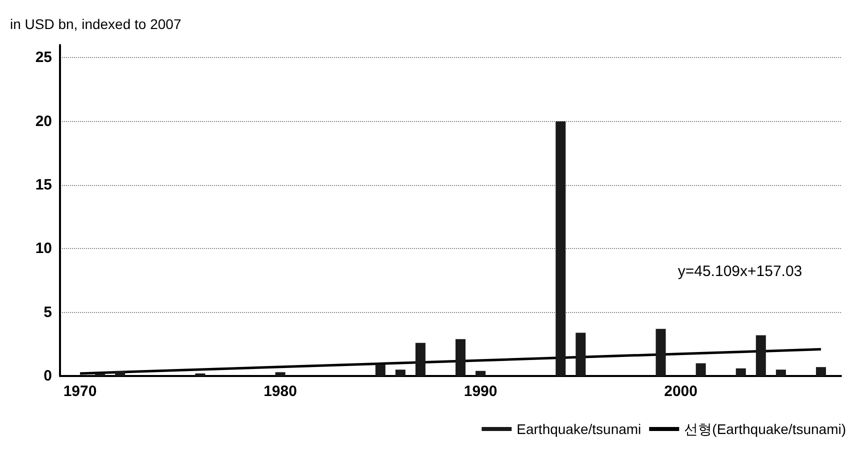  What do you see at coordinates (43, 57) in the screenshot?
I see `y-tick-label: 25` at bounding box center [43, 57].